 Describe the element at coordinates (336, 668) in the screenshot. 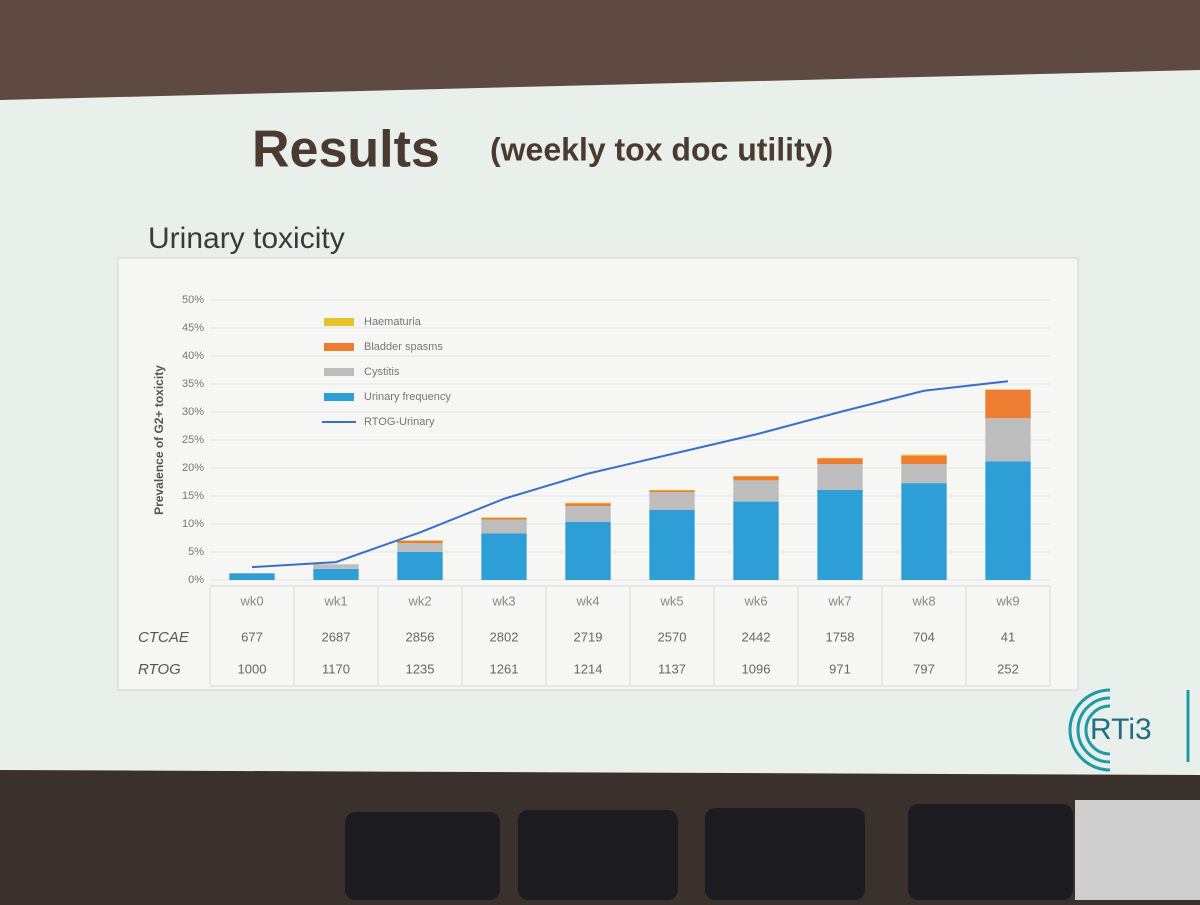

I see `table-cell: 1170` at that location.